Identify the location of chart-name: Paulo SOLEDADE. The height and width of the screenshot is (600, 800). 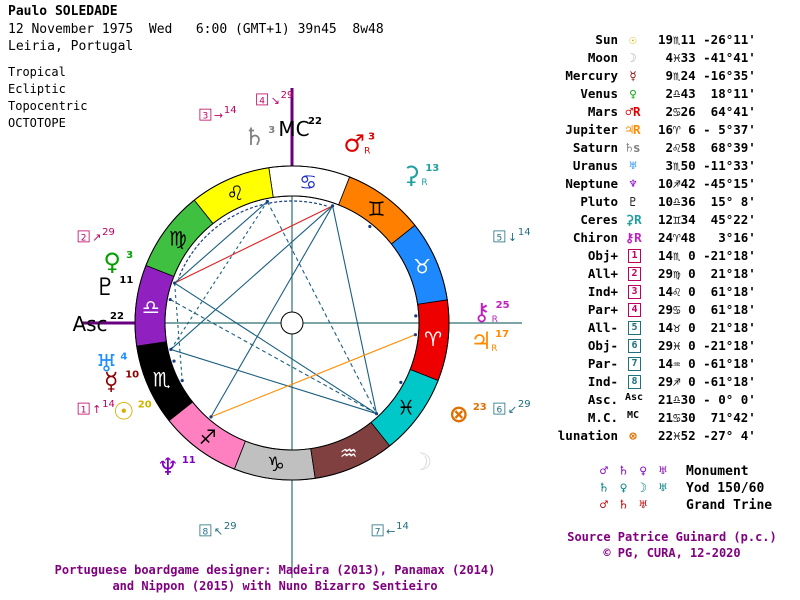
(63, 11).